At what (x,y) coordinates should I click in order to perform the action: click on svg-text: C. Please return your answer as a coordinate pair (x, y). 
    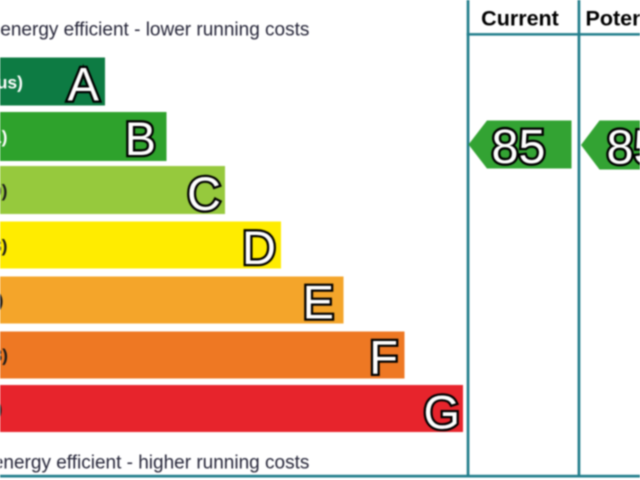
    Looking at the image, I should click on (204, 193).